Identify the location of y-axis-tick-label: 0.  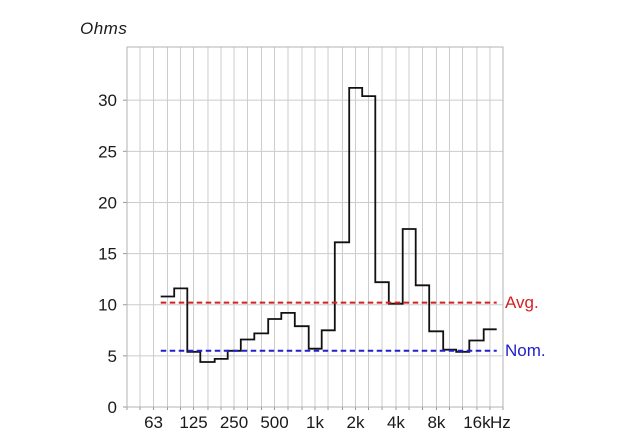
(112, 407).